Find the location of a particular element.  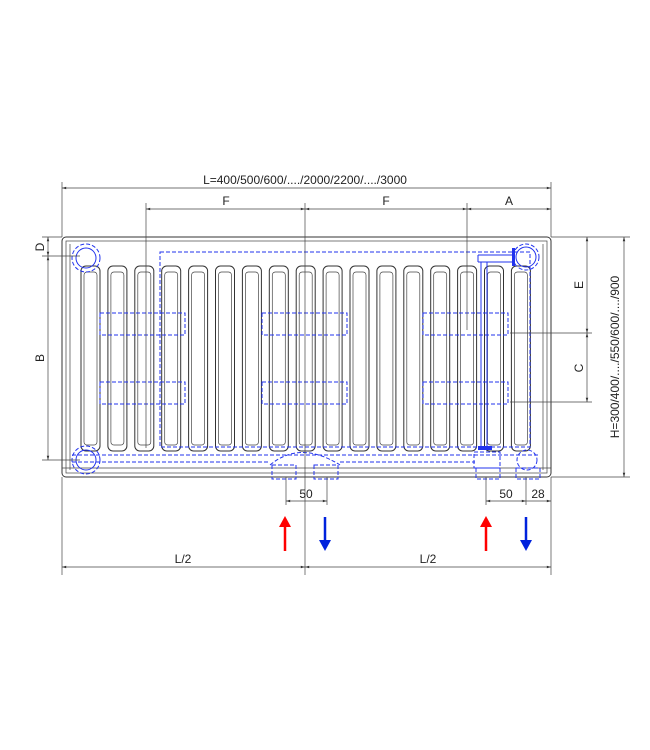

length-label: L=400/500/600/..../2000/2200/..../3000 is located at coordinates (305, 180).